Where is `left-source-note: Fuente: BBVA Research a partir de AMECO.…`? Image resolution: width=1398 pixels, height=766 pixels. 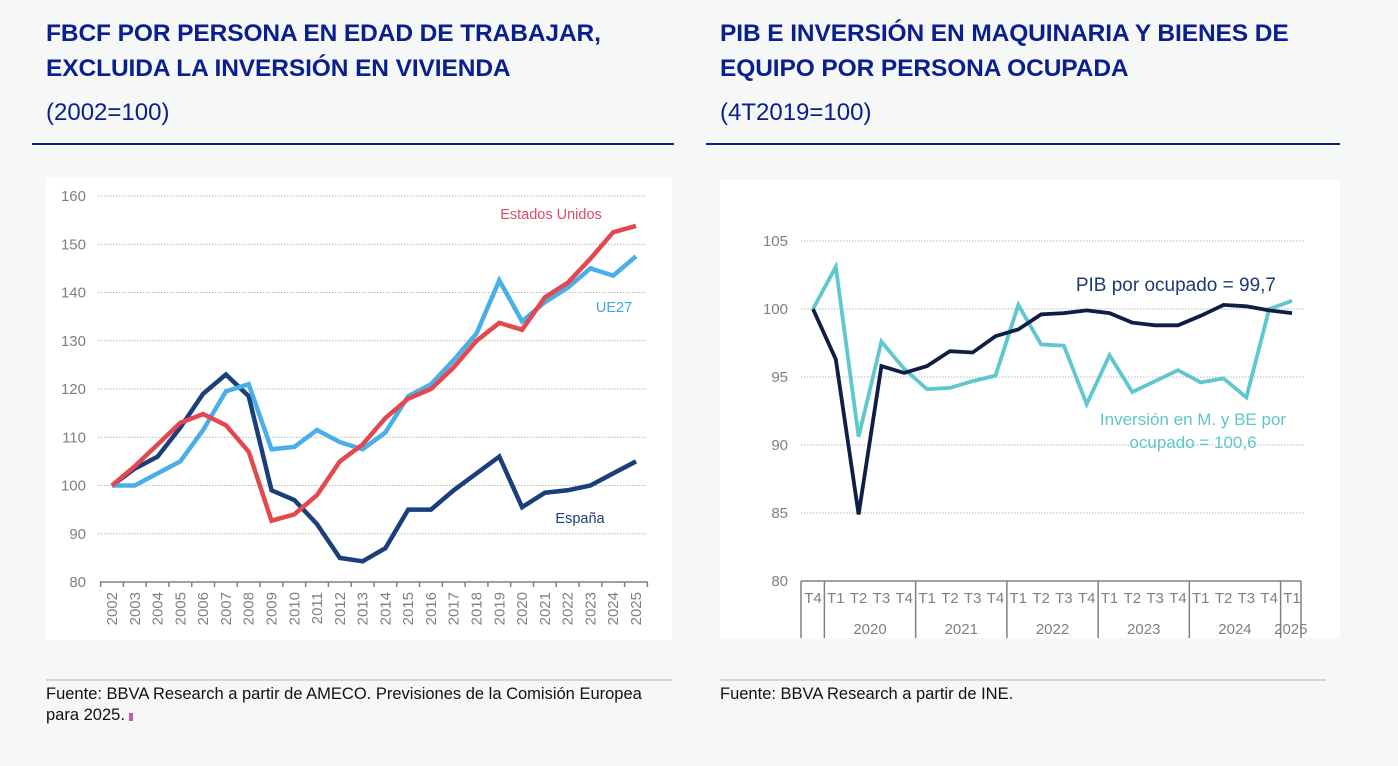
left-source-note: Fuente: BBVA Research a partir de AMECO.… is located at coordinates (356, 705).